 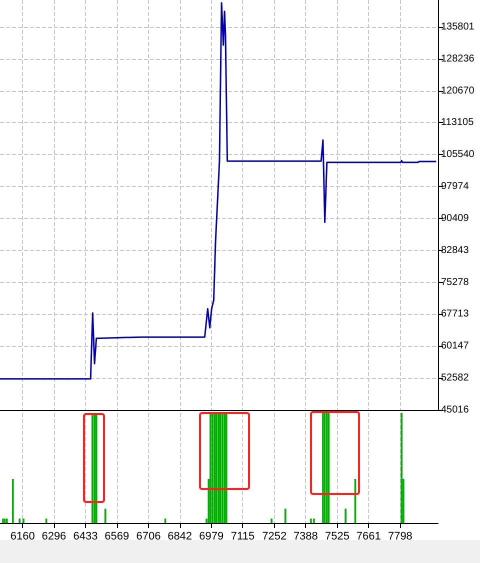 I want to click on x-tick-label: 6160, so click(x=22, y=536).